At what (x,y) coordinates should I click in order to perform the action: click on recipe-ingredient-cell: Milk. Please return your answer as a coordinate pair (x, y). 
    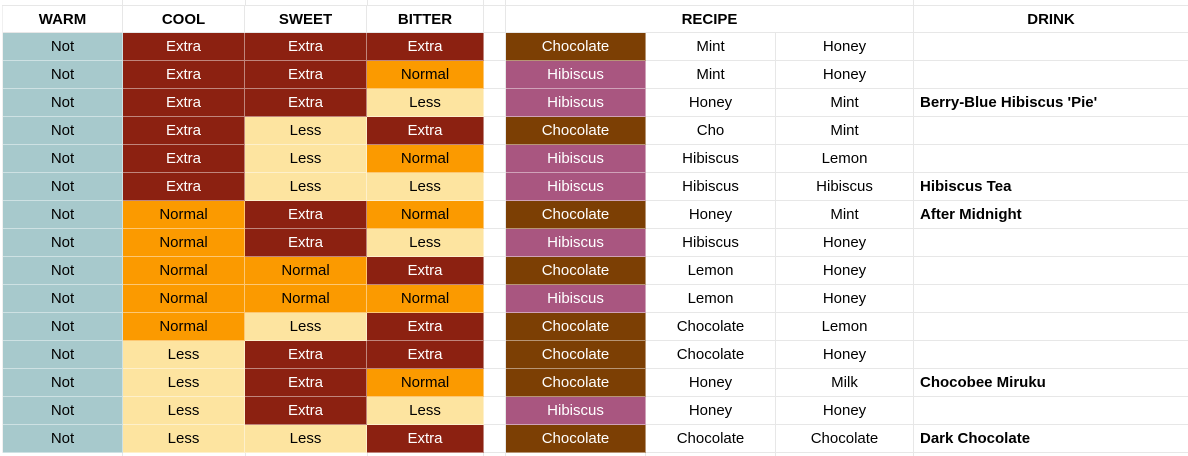
    Looking at the image, I should click on (845, 383).